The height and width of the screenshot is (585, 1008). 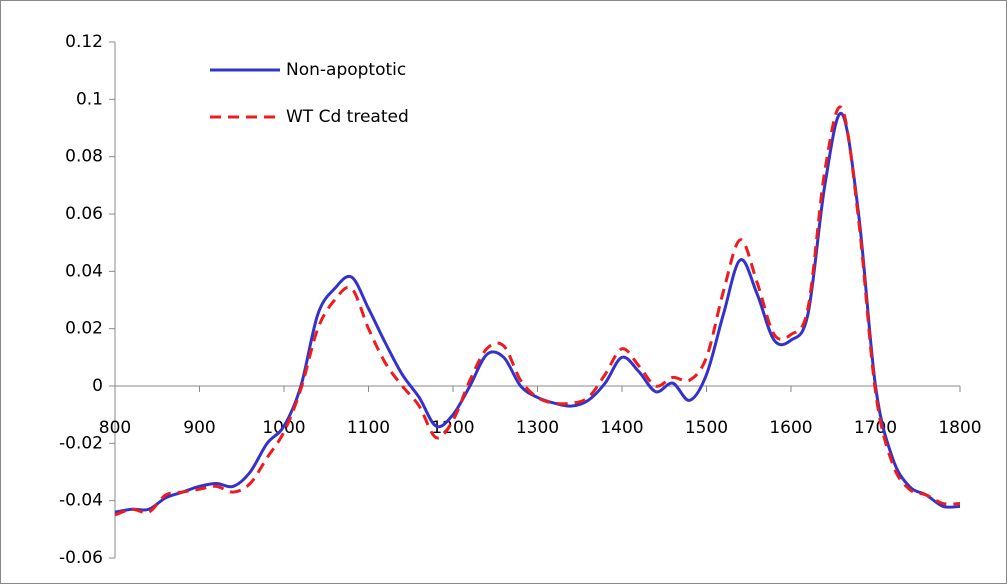 What do you see at coordinates (81, 501) in the screenshot?
I see `y-tick-label: -0.04` at bounding box center [81, 501].